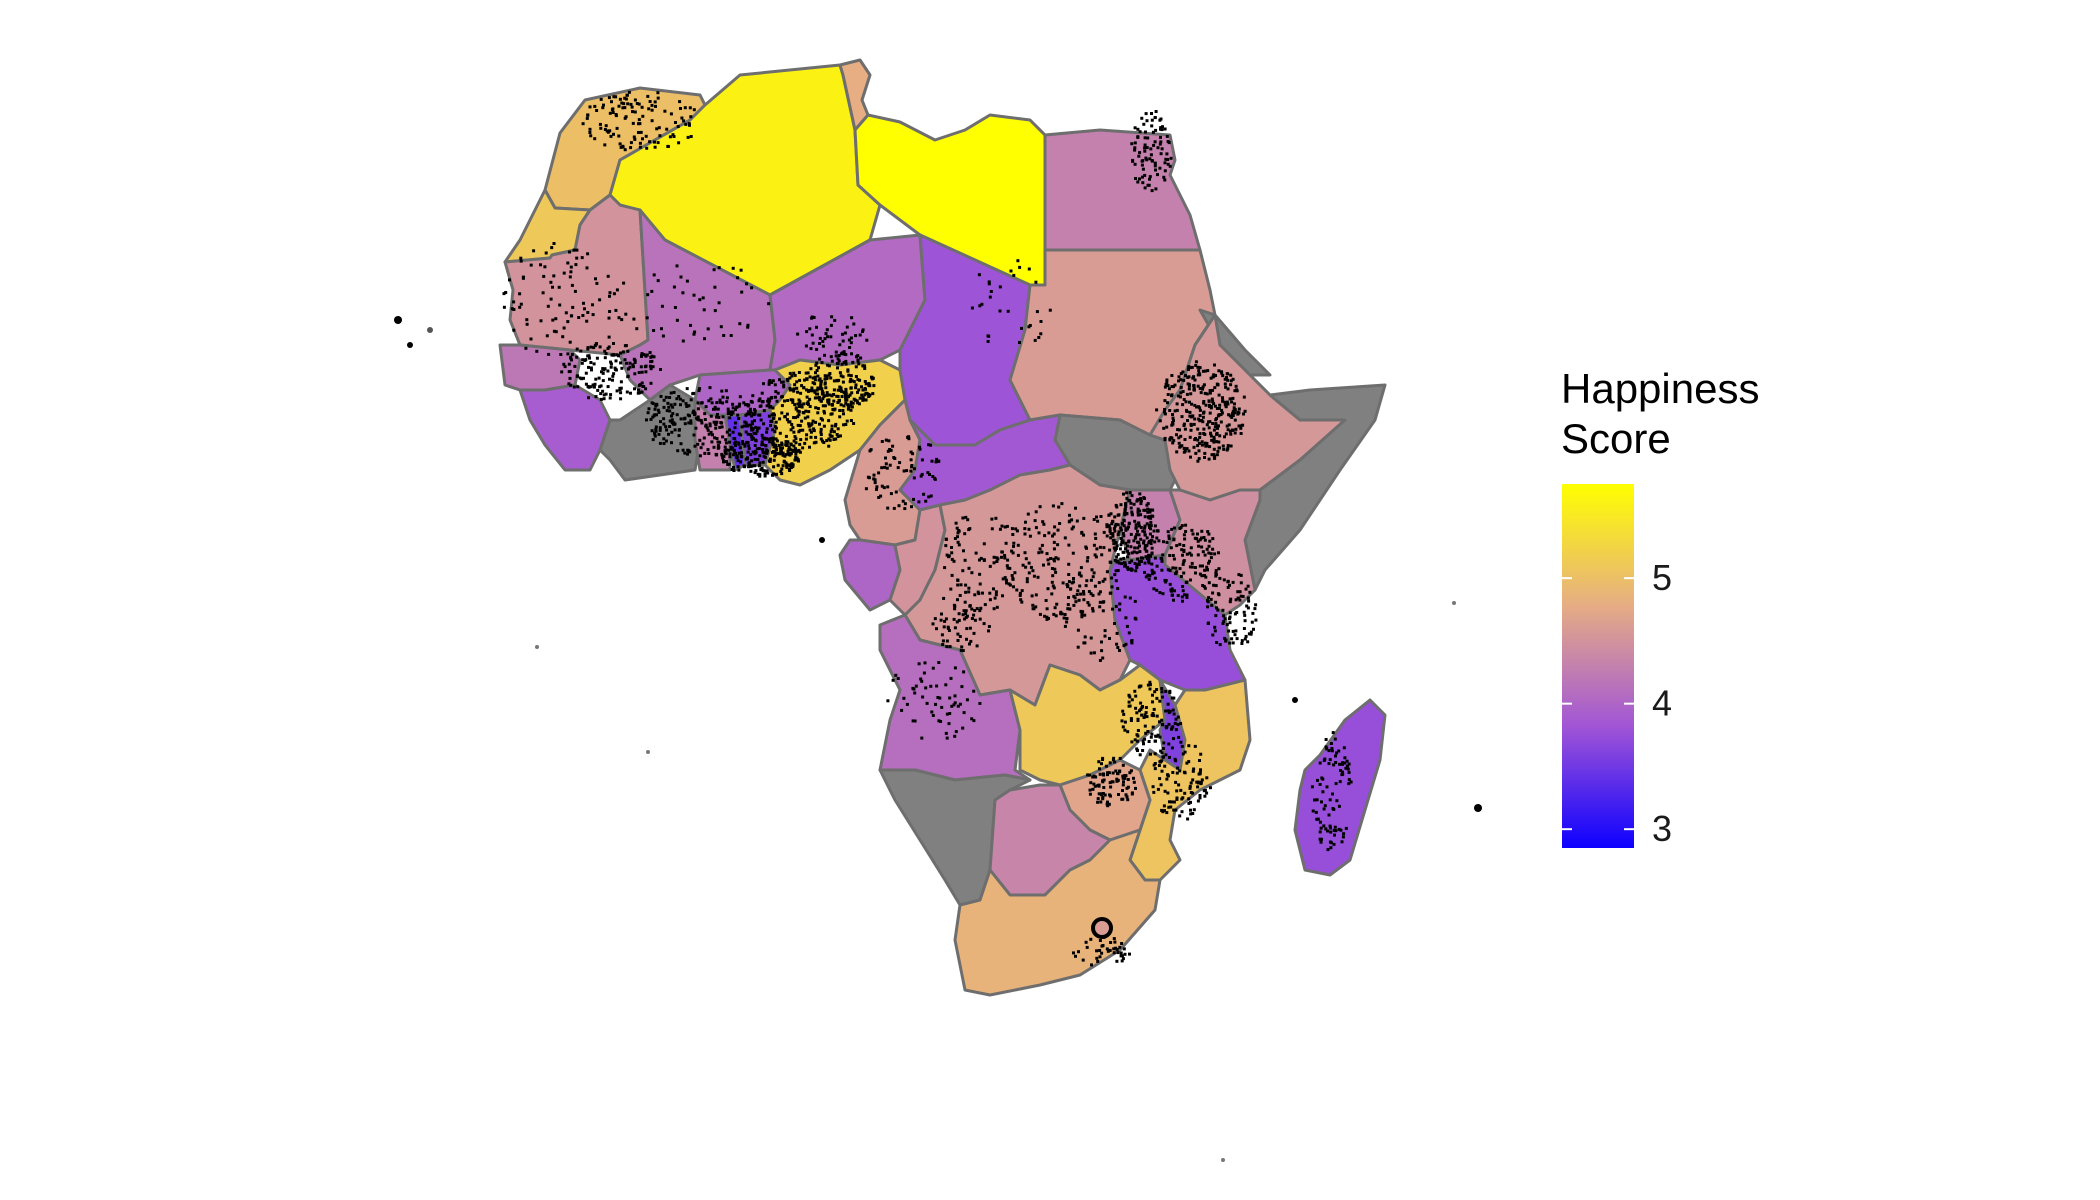 The image size is (2100, 1200). I want to click on country-Tunisia, so click(855, 95).